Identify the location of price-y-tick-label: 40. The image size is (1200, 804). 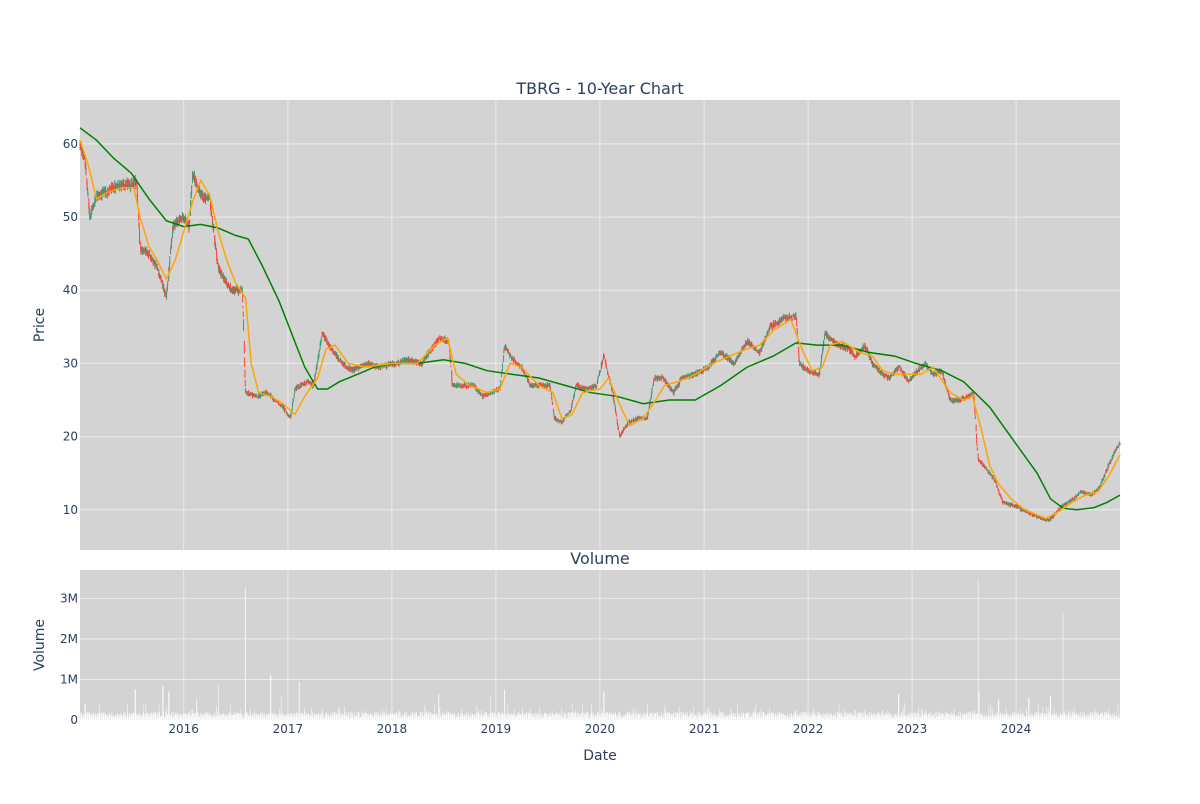
(70, 290).